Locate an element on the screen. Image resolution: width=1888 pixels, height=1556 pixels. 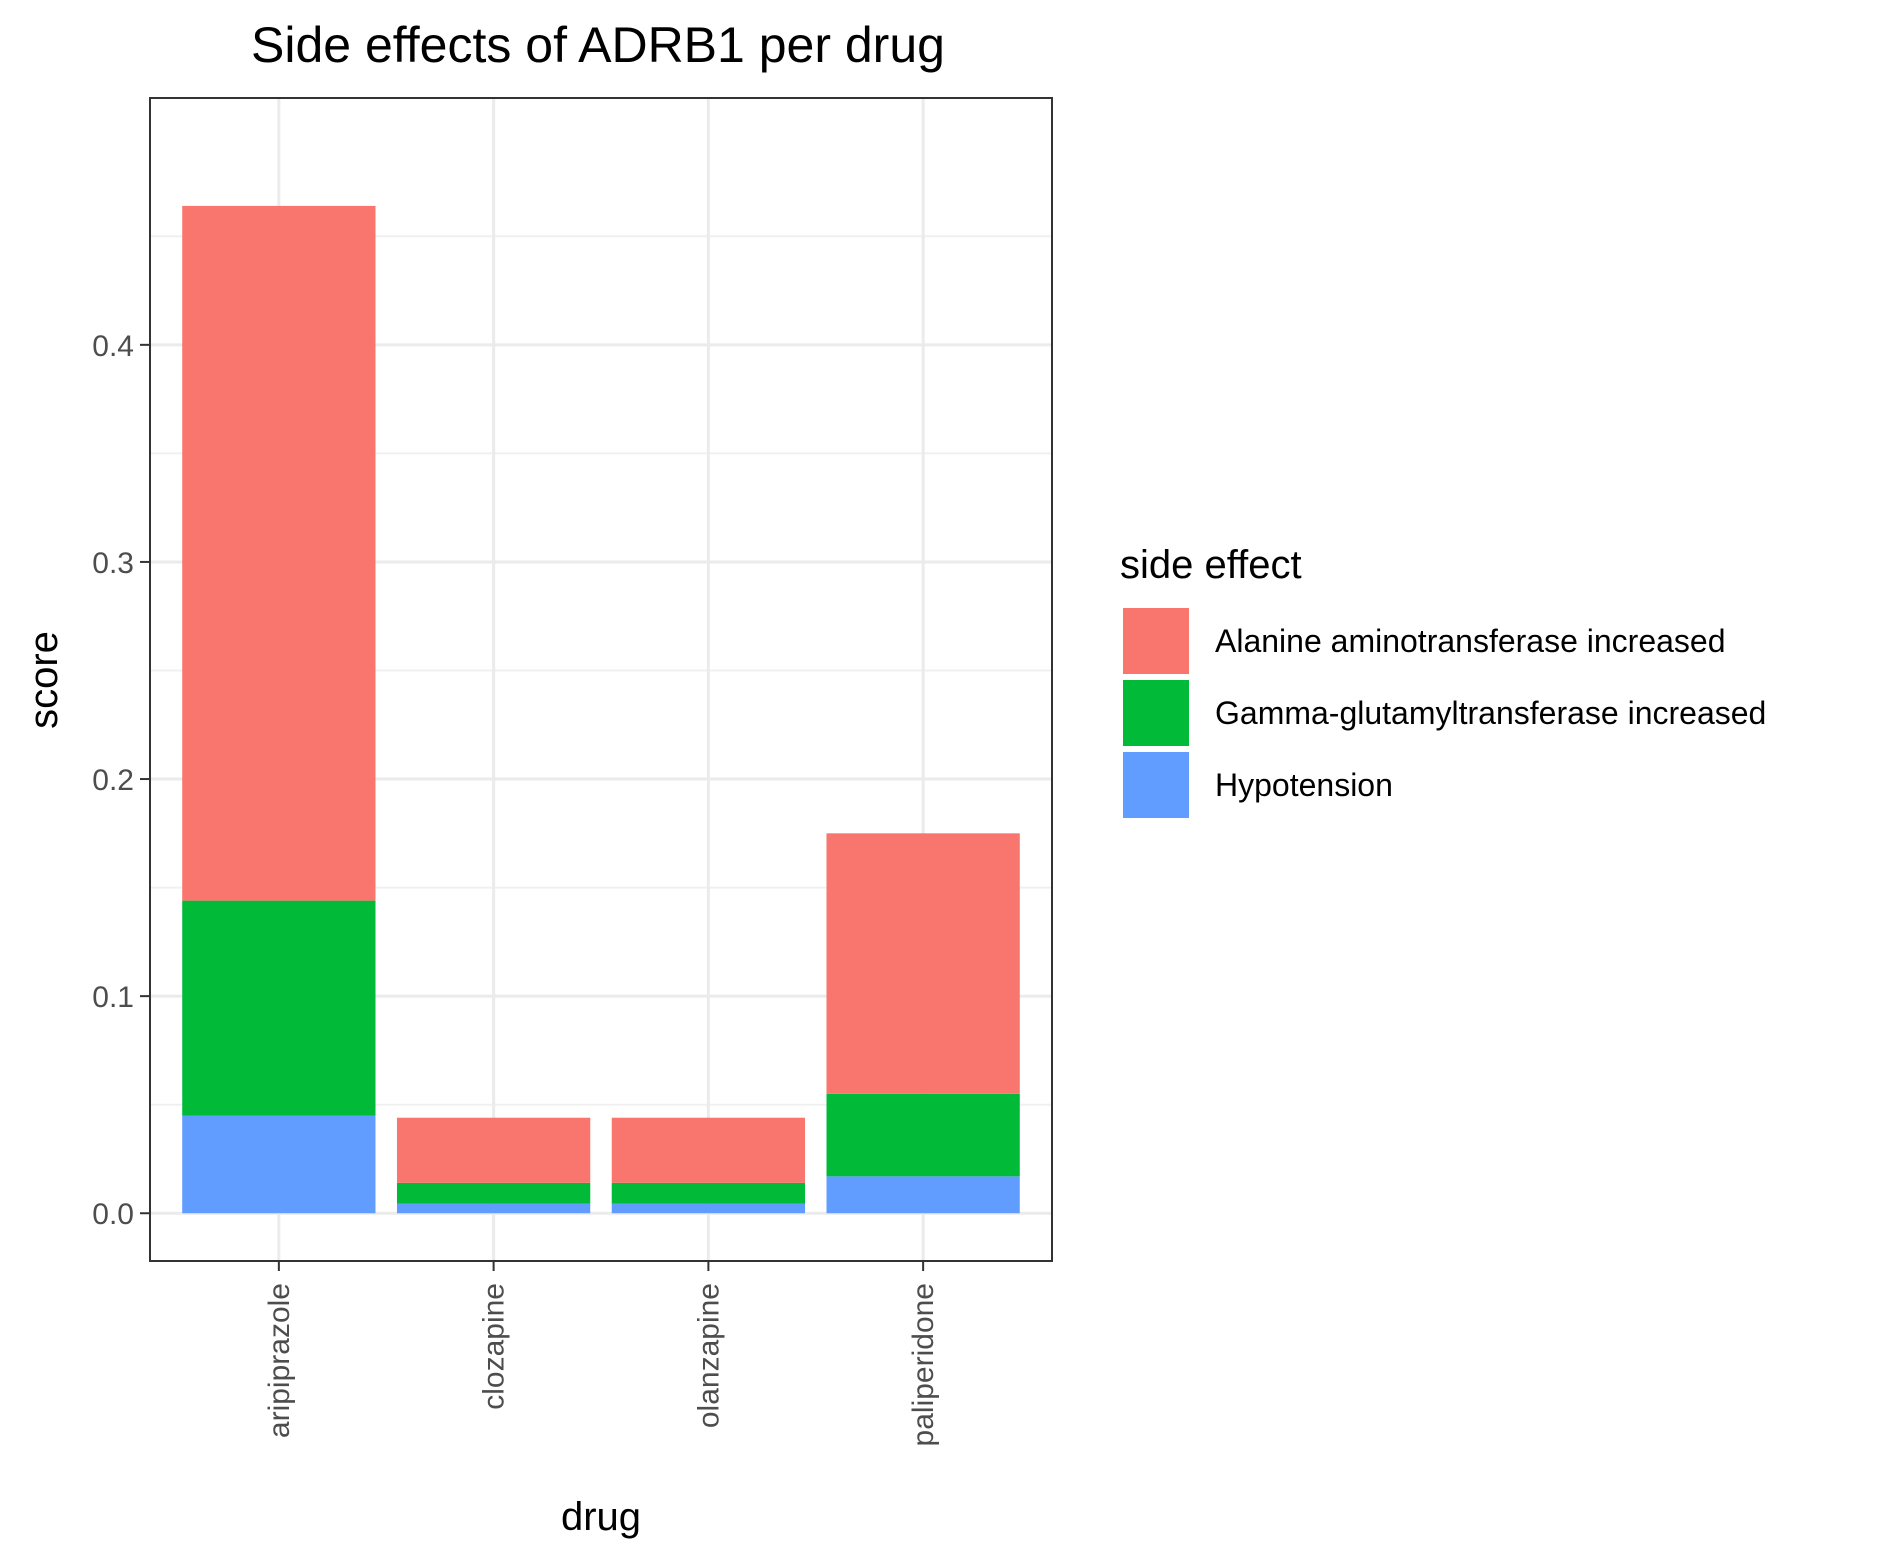
y-tick-label: 0.1 is located at coordinates (113, 997).